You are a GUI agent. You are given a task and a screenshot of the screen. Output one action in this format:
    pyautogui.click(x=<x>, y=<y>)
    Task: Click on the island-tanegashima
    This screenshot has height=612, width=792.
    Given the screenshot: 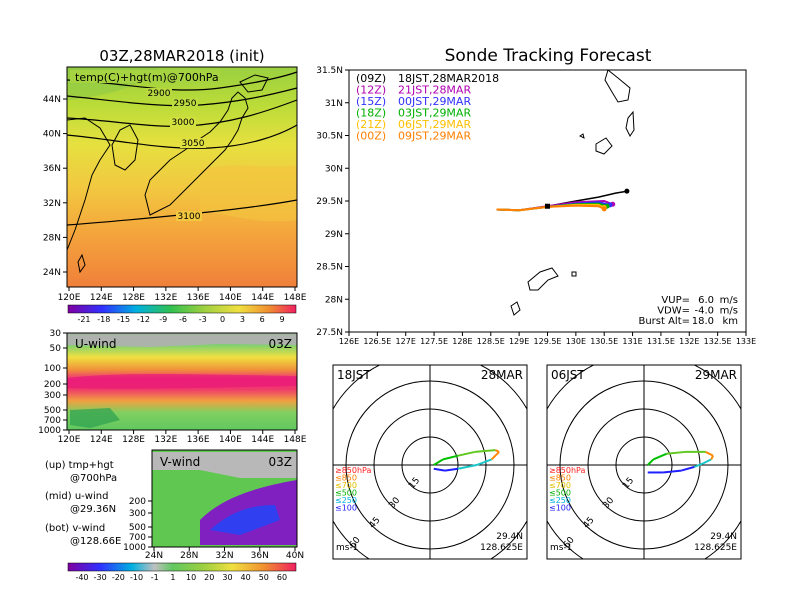 What is the action you would take?
    pyautogui.click(x=630, y=123)
    